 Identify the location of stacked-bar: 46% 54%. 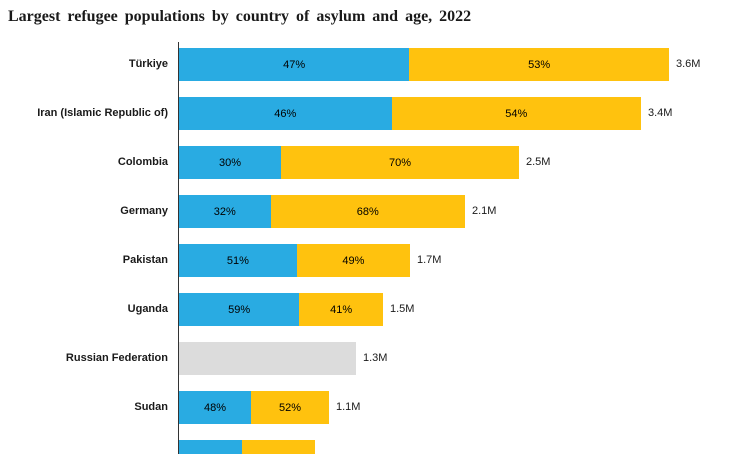
(410, 113).